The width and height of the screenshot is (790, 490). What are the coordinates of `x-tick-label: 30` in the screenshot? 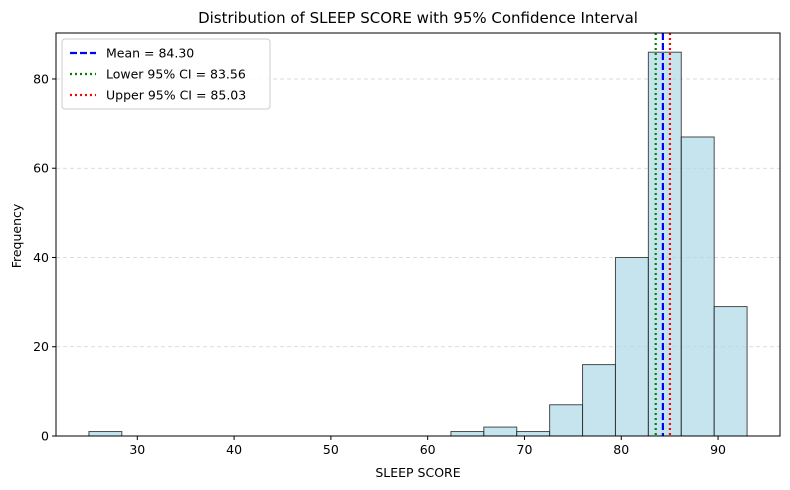 It's located at (137, 449).